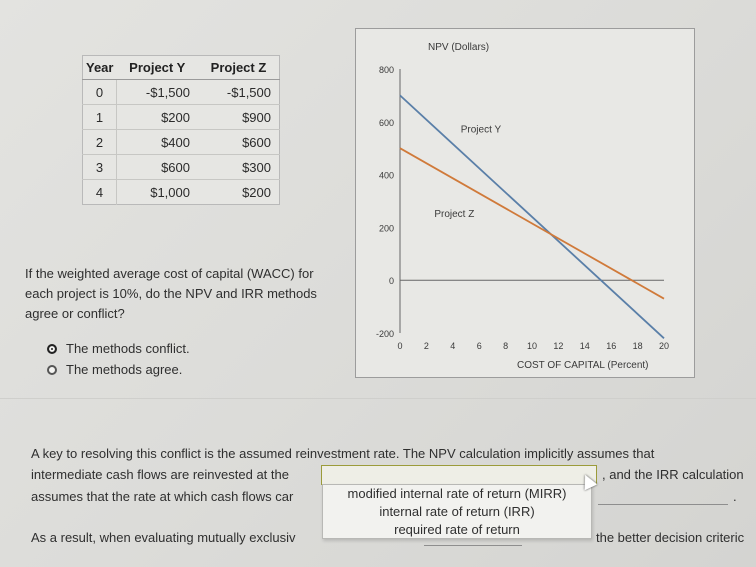 This screenshot has height=567, width=756. What do you see at coordinates (452, 346) in the screenshot?
I see `x-tick-label: 4` at bounding box center [452, 346].